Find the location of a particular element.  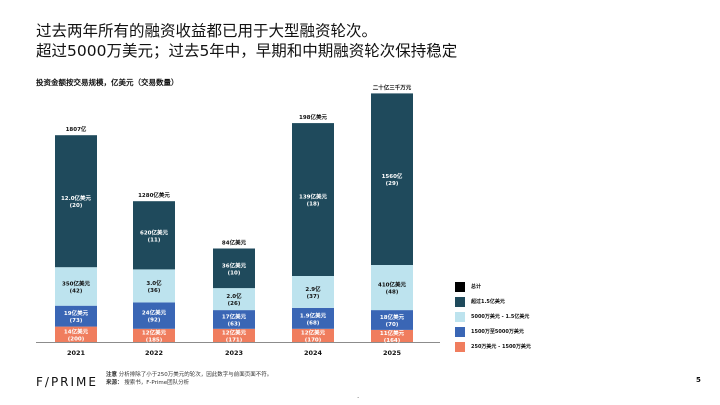

x-tick-2021: 2021 is located at coordinates (76, 353).